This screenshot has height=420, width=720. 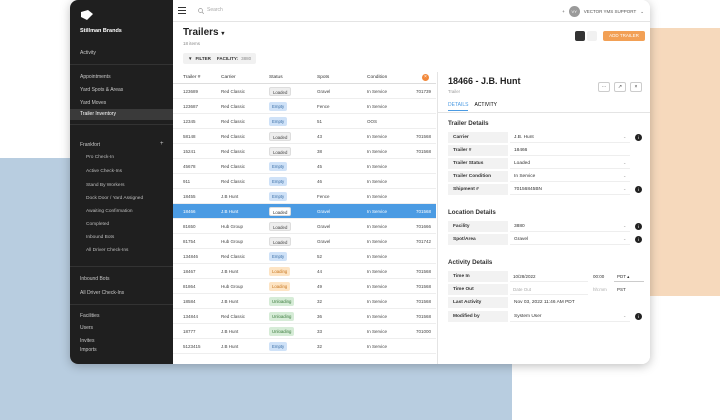 I want to click on field-trailer-number: Trailer # 18466, so click(x=548, y=150).